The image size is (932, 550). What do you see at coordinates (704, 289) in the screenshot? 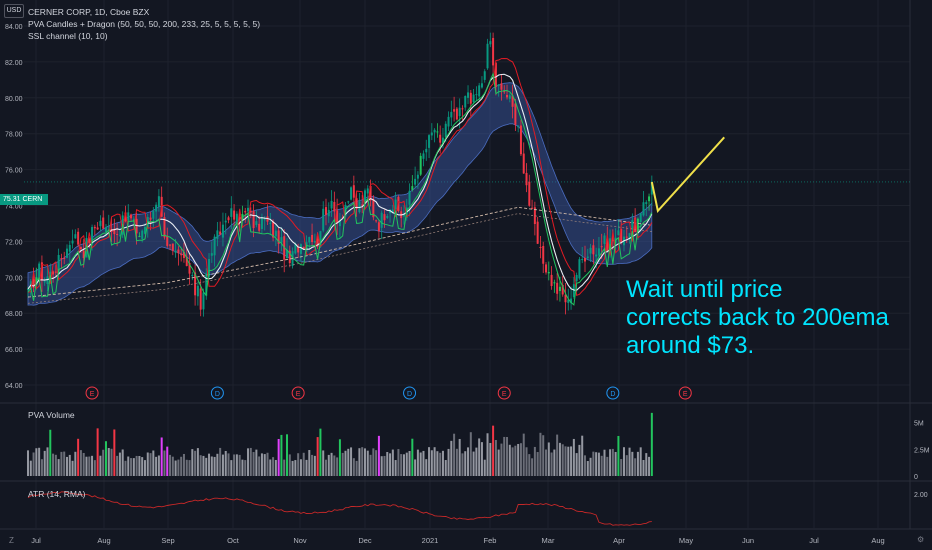
I see `annotation-line-1: Wait until price` at bounding box center [704, 289].